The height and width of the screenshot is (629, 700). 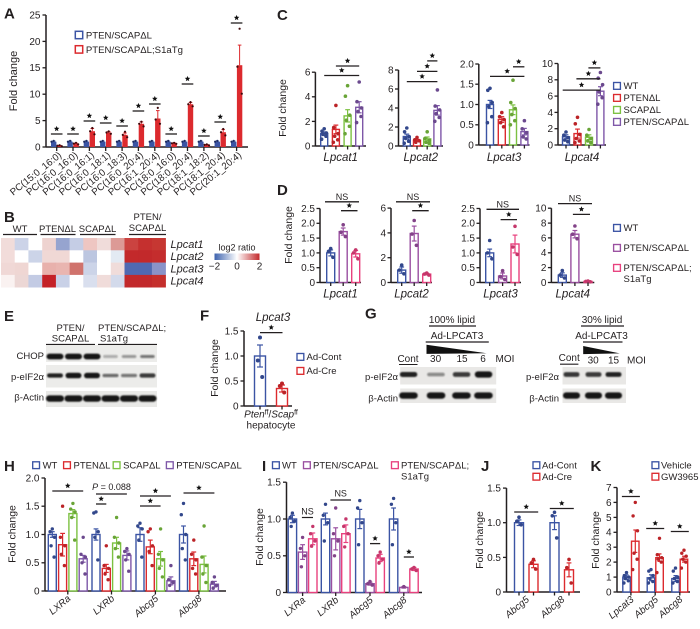 I want to click on svg-text: 100% lipid, so click(x=452, y=320).